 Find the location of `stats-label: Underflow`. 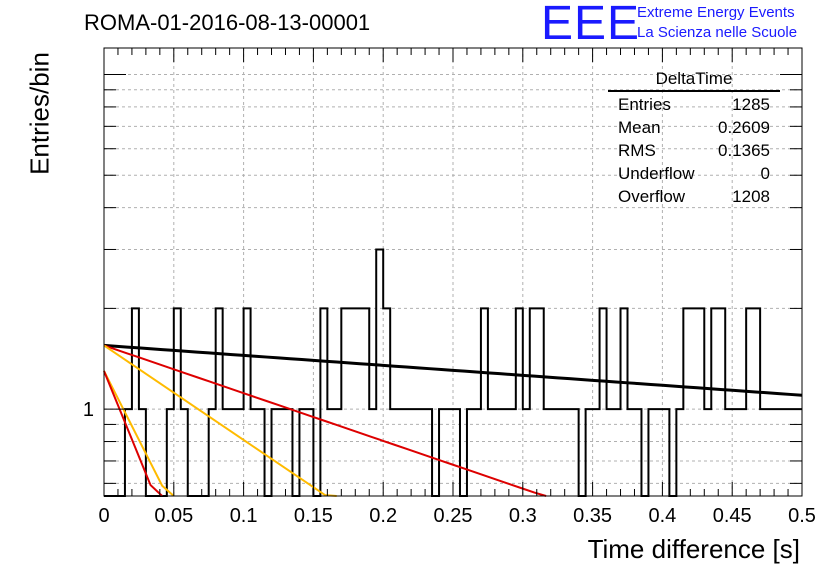

stats-label: Underflow is located at coordinates (656, 173).